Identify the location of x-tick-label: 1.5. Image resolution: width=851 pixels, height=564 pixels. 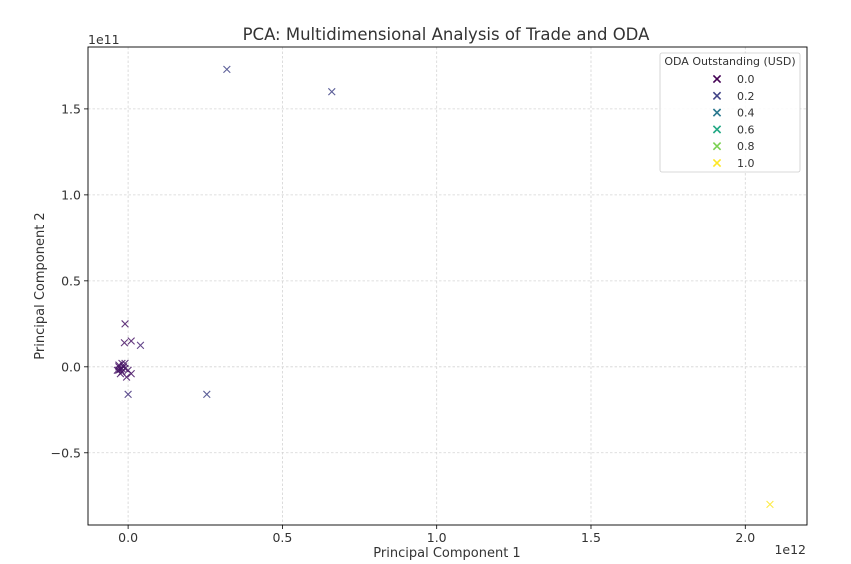
(591, 537).